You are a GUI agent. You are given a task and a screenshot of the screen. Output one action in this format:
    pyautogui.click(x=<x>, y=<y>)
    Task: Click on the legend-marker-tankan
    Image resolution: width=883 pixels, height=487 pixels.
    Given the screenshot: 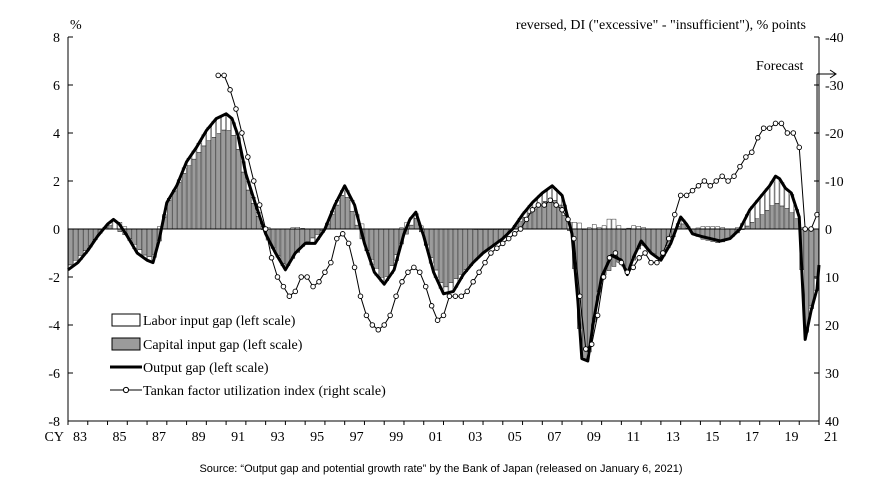 What is the action you would take?
    pyautogui.click(x=126, y=390)
    